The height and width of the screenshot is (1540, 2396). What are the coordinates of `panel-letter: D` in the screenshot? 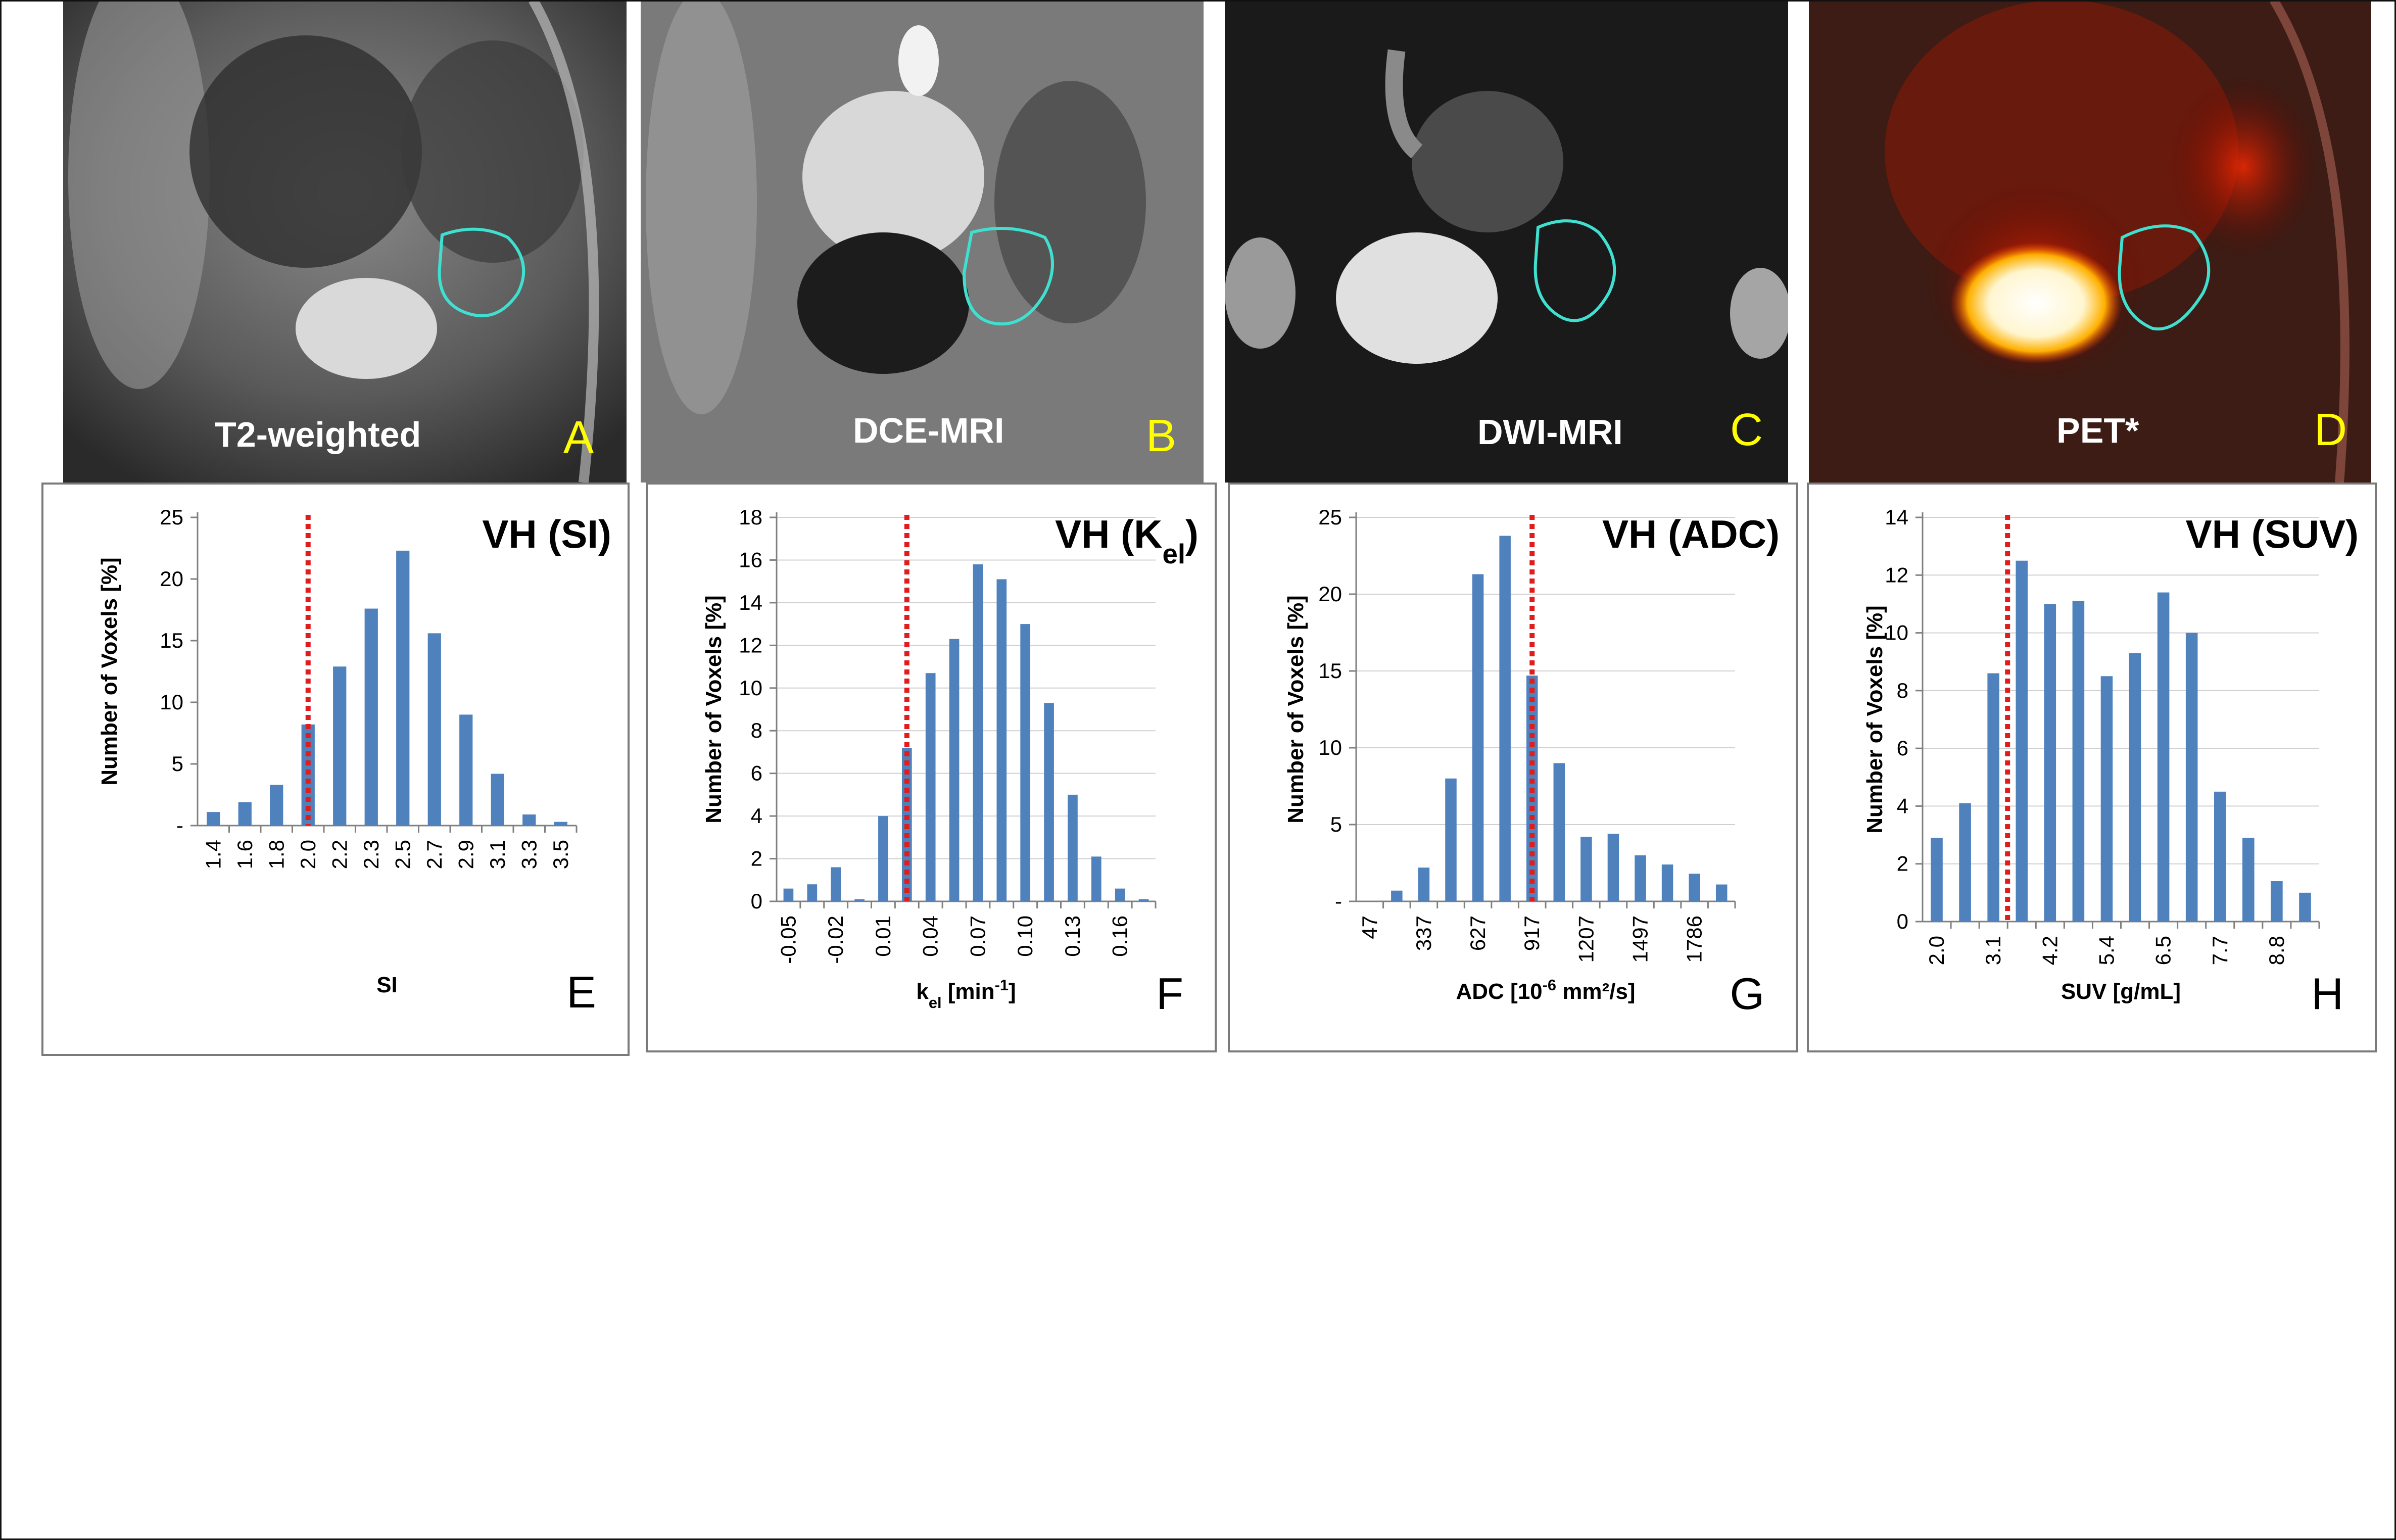 It's located at (2330, 430).